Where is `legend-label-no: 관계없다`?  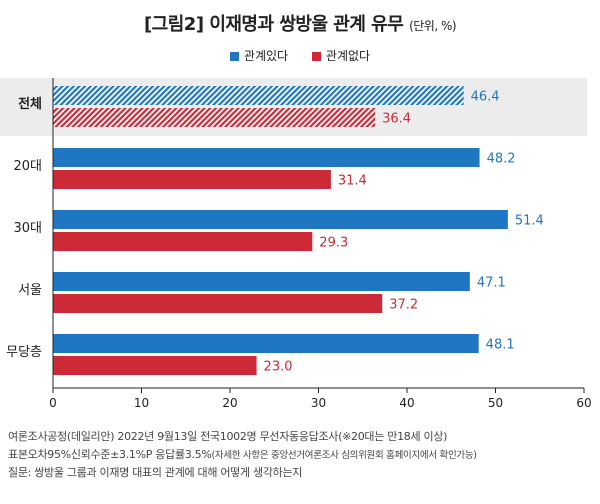
legend-label-no: 관계없다 is located at coordinates (348, 56).